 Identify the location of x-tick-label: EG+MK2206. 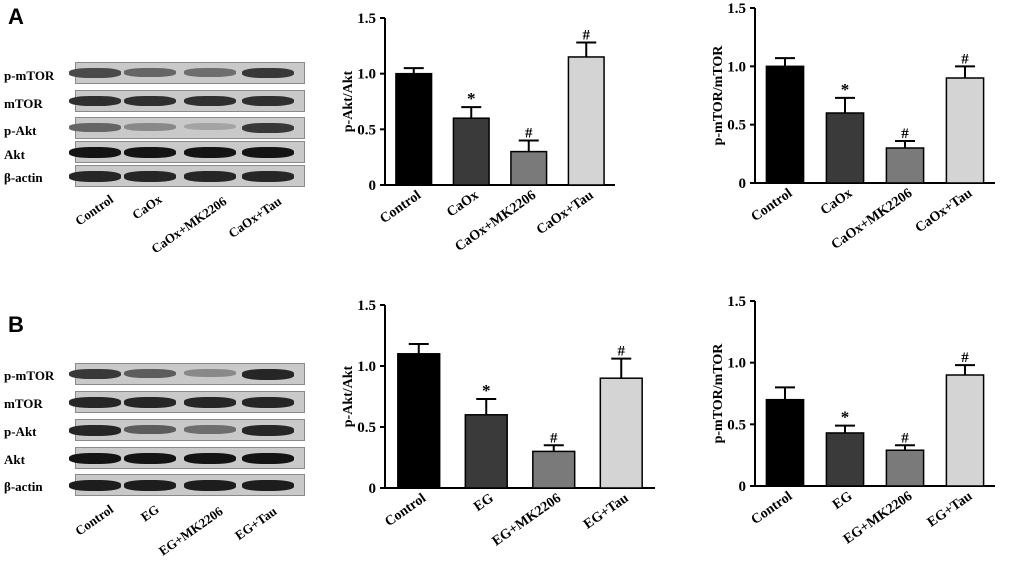
(527, 520).